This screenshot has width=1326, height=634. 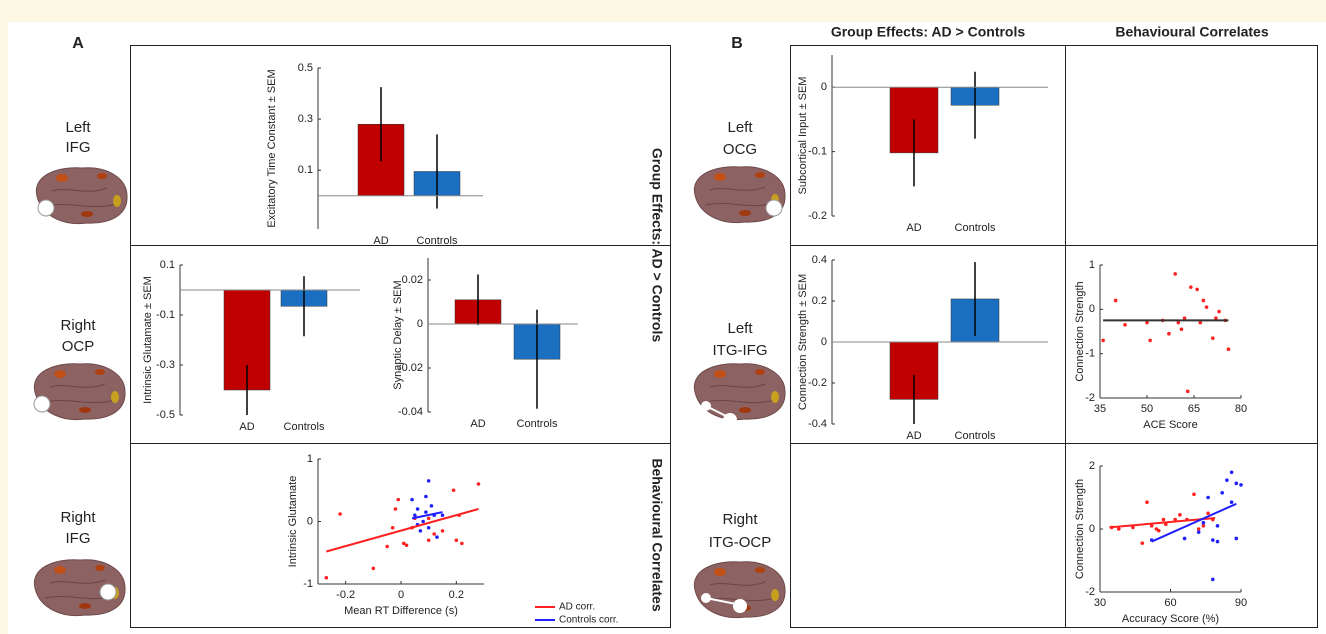 What do you see at coordinates (79, 392) in the screenshot?
I see `brain-image` at bounding box center [79, 392].